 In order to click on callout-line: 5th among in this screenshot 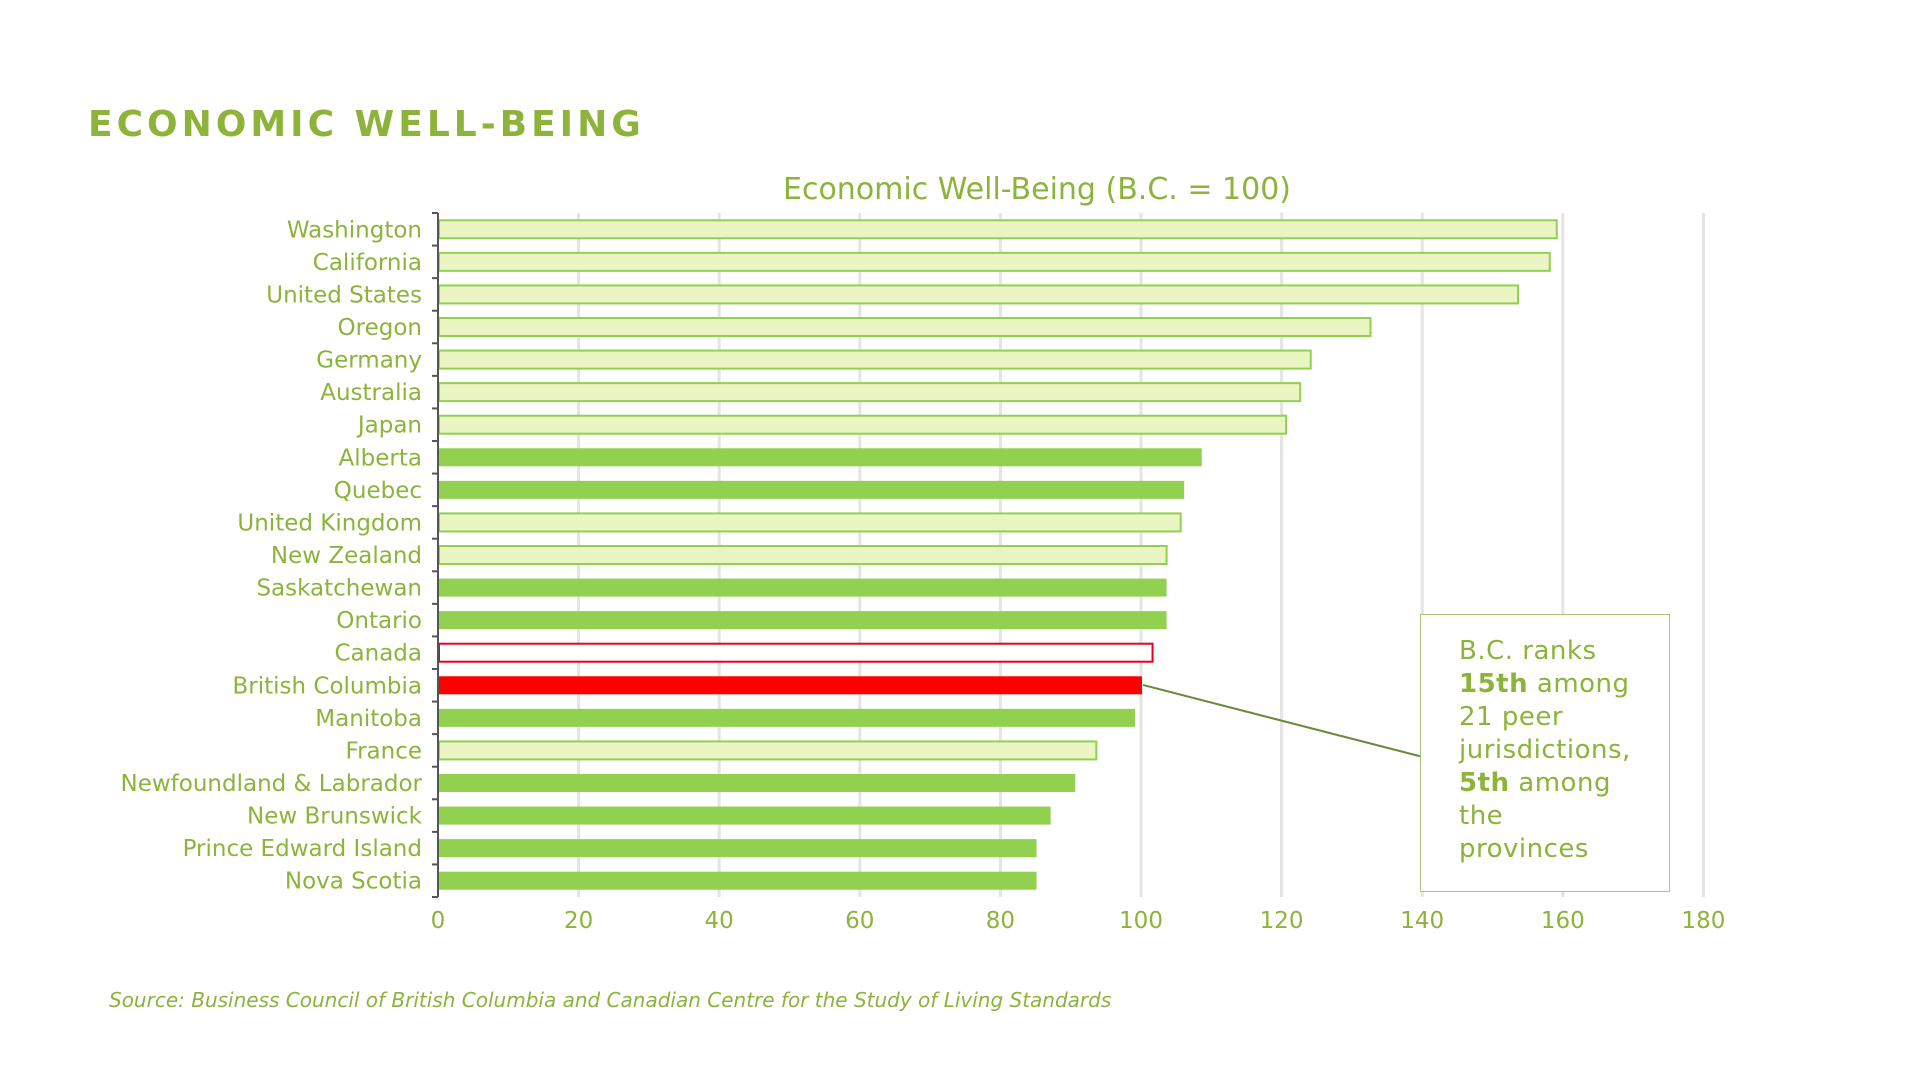, I will do `click(1554, 783)`.